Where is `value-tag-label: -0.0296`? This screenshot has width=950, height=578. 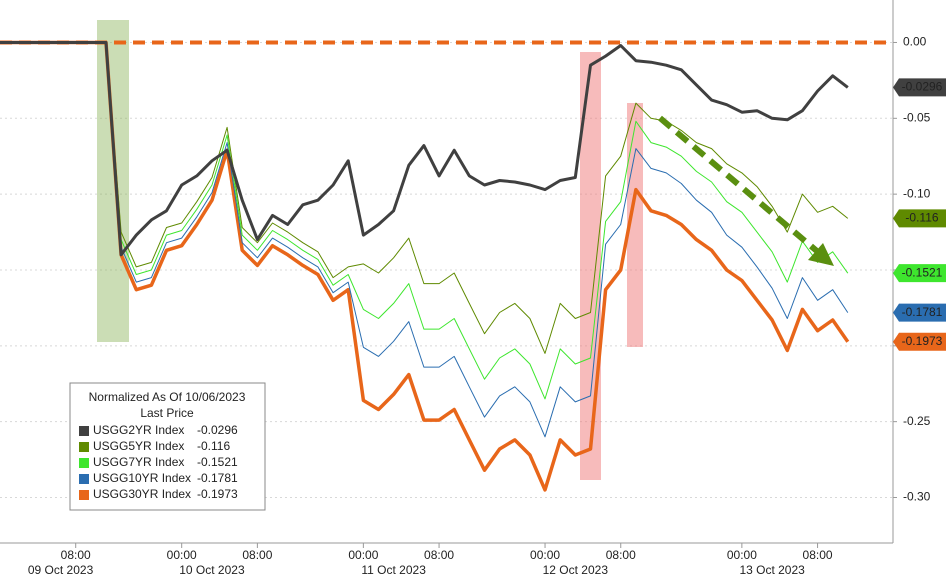 value-tag-label: -0.0296 is located at coordinates (922, 87).